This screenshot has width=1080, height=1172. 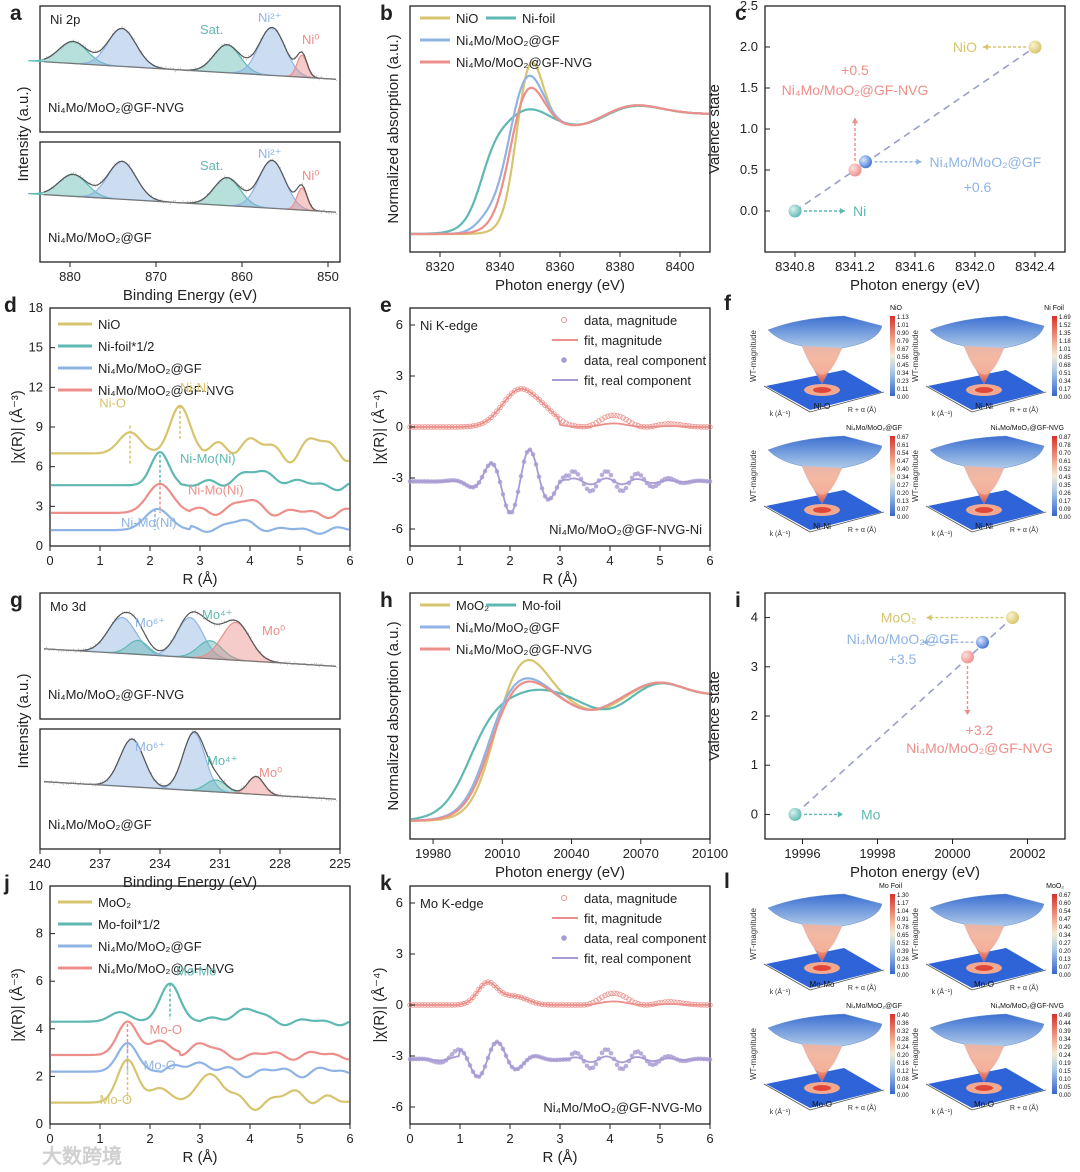 I want to click on x-tick-label: 5, so click(x=299, y=560).